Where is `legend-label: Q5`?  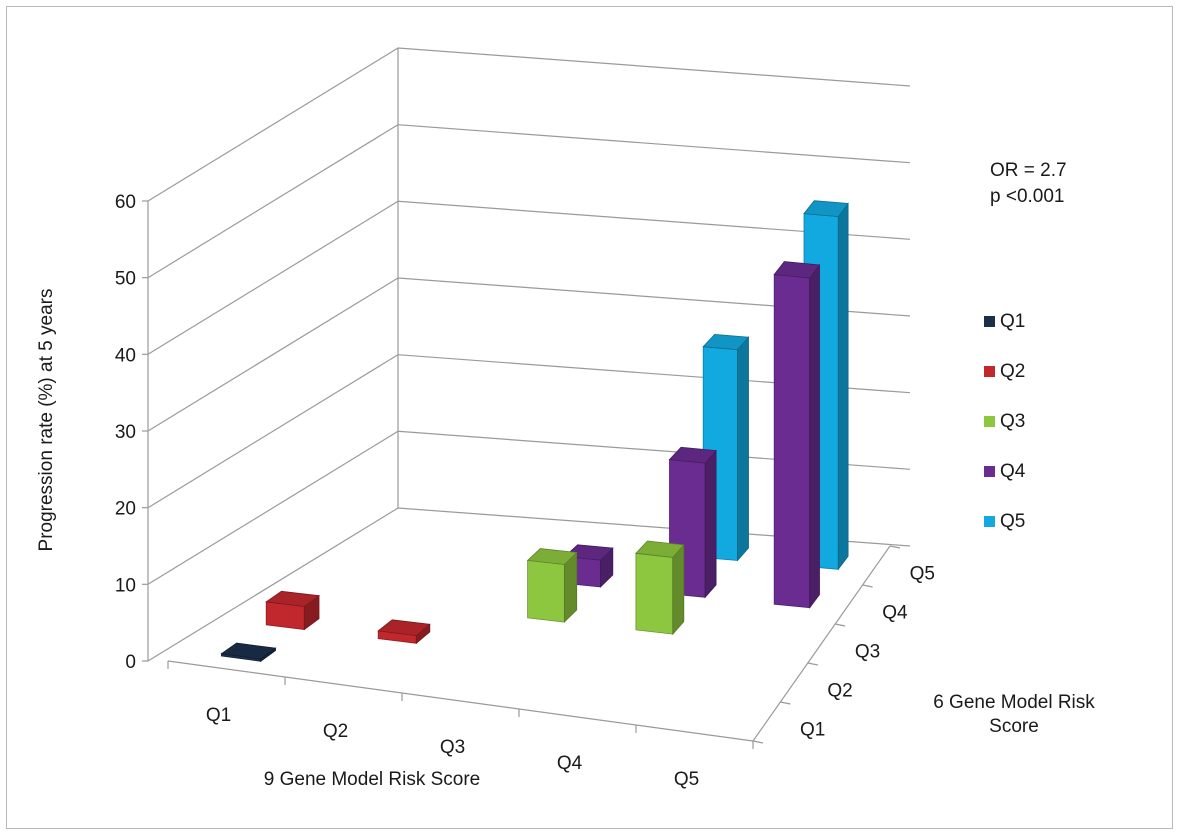
legend-label: Q5 is located at coordinates (1012, 521).